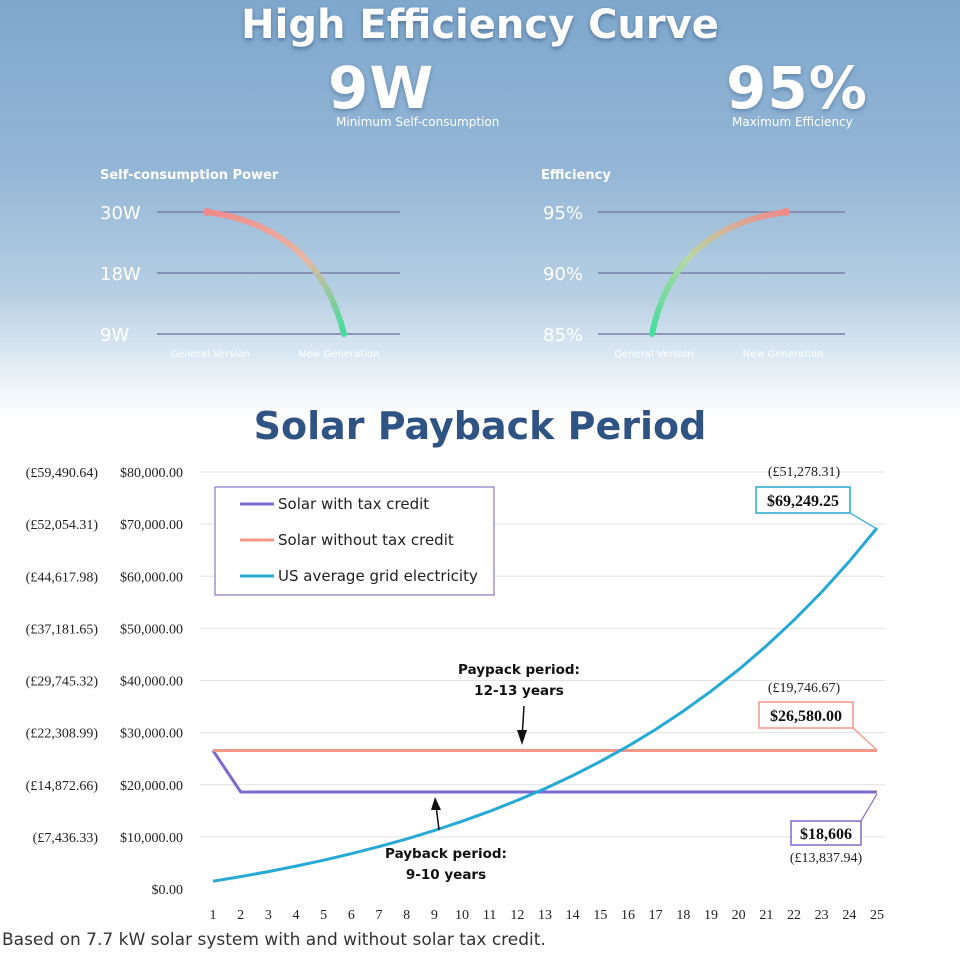 The height and width of the screenshot is (960, 960). I want to click on payback-end-value: $69,249.25, so click(803, 501).